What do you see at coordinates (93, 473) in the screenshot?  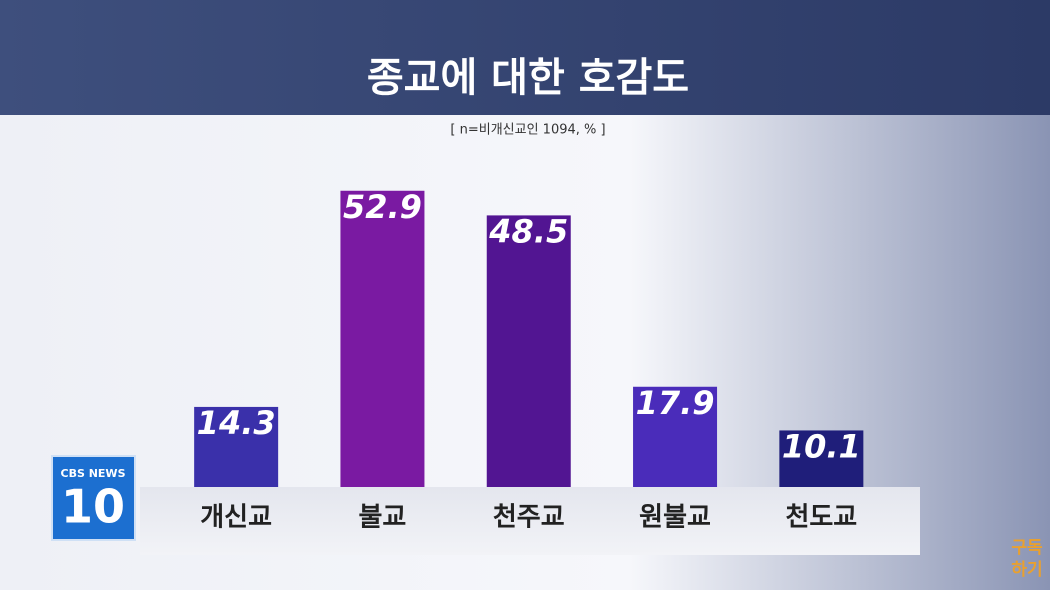 I see `logo-brand: CBS NEWS` at bounding box center [93, 473].